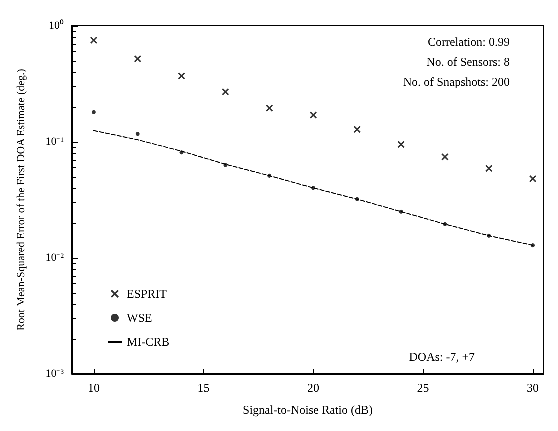 This screenshot has height=431, width=558. What do you see at coordinates (94, 388) in the screenshot?
I see `x-tick-label: 10` at bounding box center [94, 388].